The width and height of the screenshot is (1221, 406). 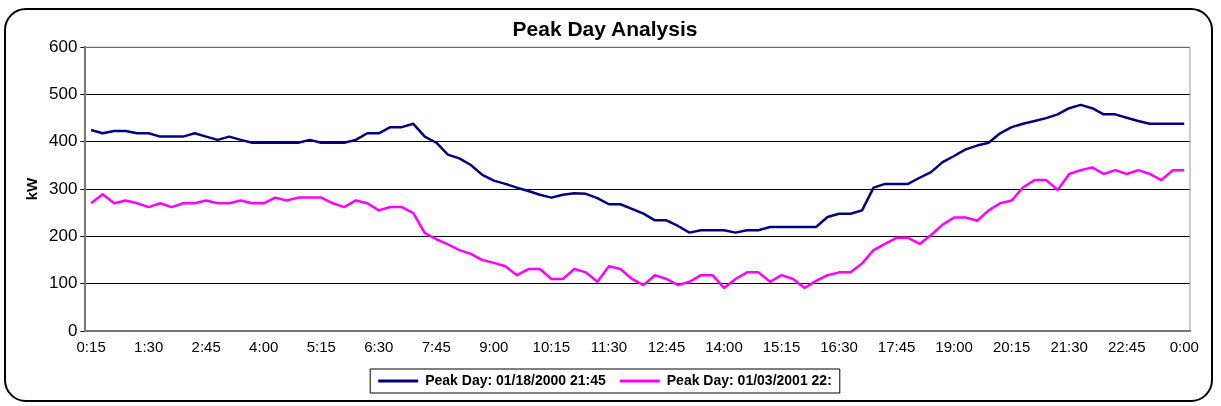 What do you see at coordinates (63, 94) in the screenshot?
I see `y-tick-label: 500` at bounding box center [63, 94].